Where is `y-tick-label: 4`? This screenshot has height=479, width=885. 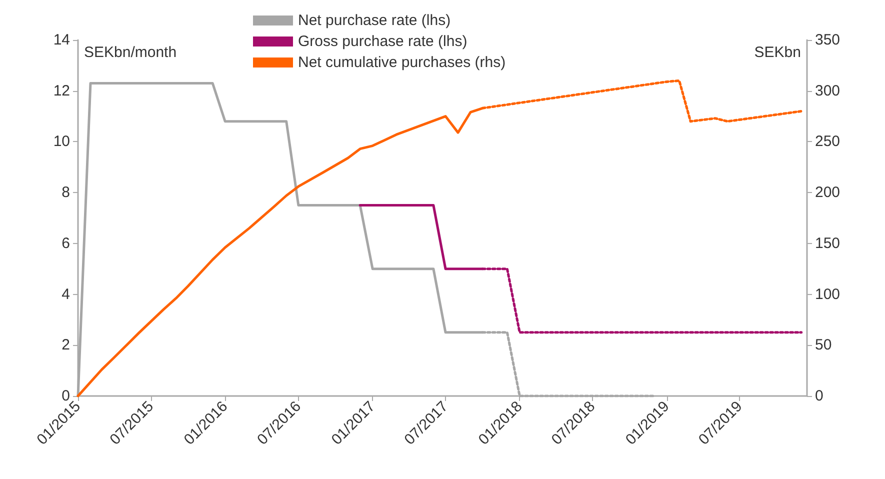
y-tick-label: 4 is located at coordinates (66, 294).